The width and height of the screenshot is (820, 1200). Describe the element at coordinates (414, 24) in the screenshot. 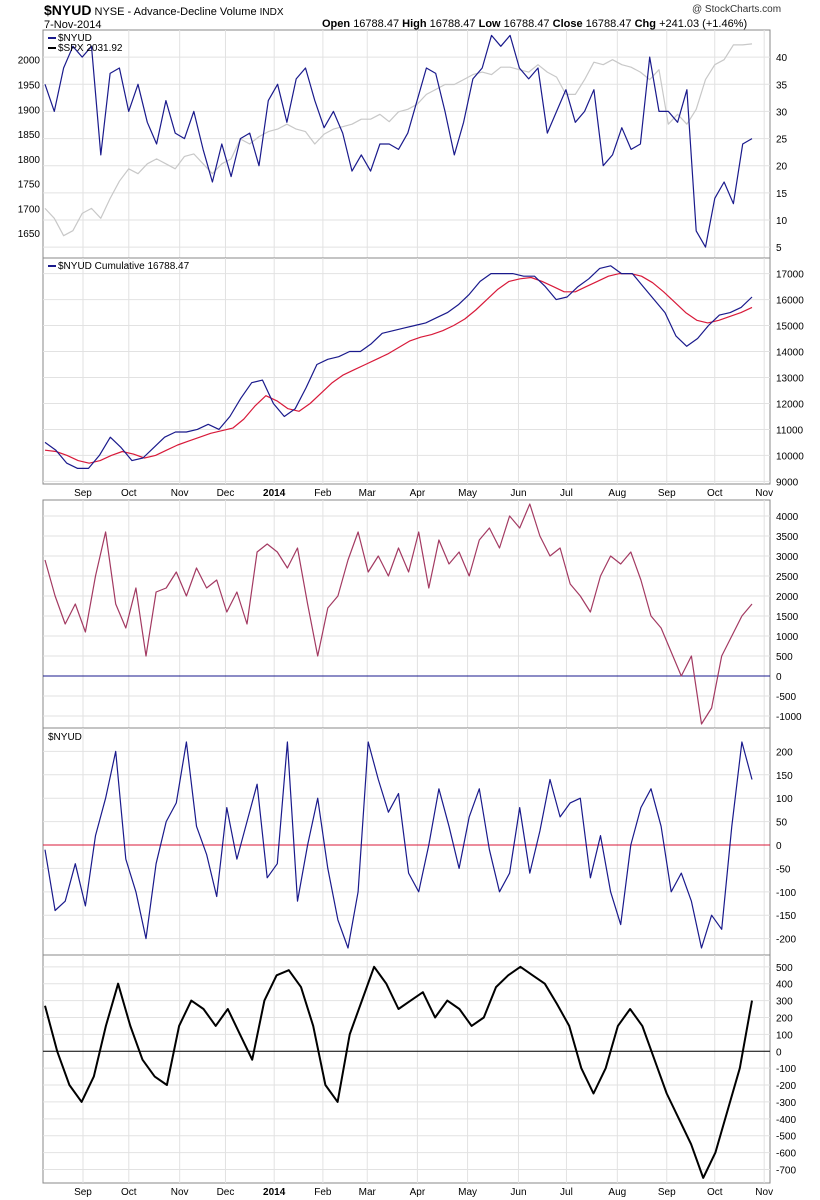

I see `high-label: High` at that location.